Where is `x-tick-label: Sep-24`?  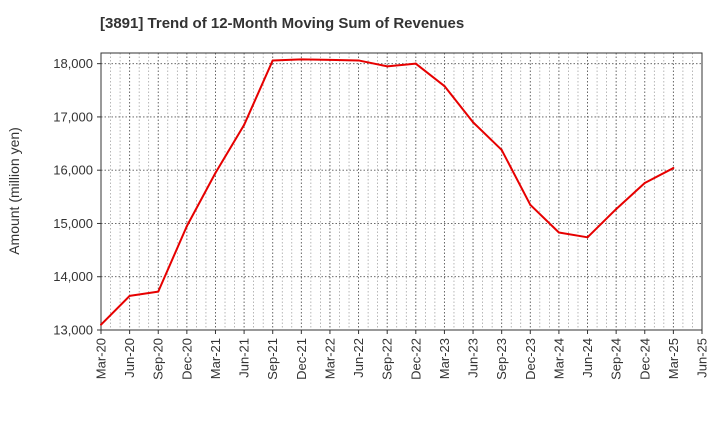
x-tick-label: Sep-24 is located at coordinates (616, 359).